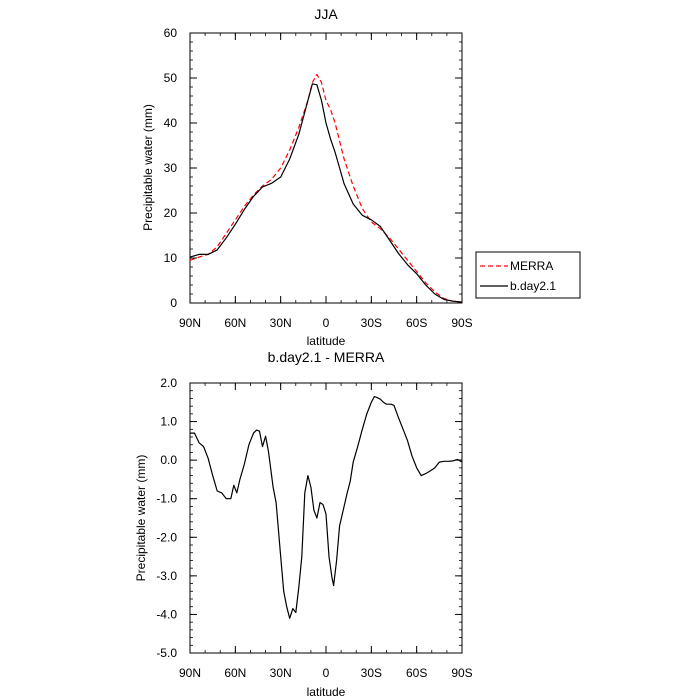 The width and height of the screenshot is (700, 700). I want to click on y-tick-label: -3.0, so click(166, 576).